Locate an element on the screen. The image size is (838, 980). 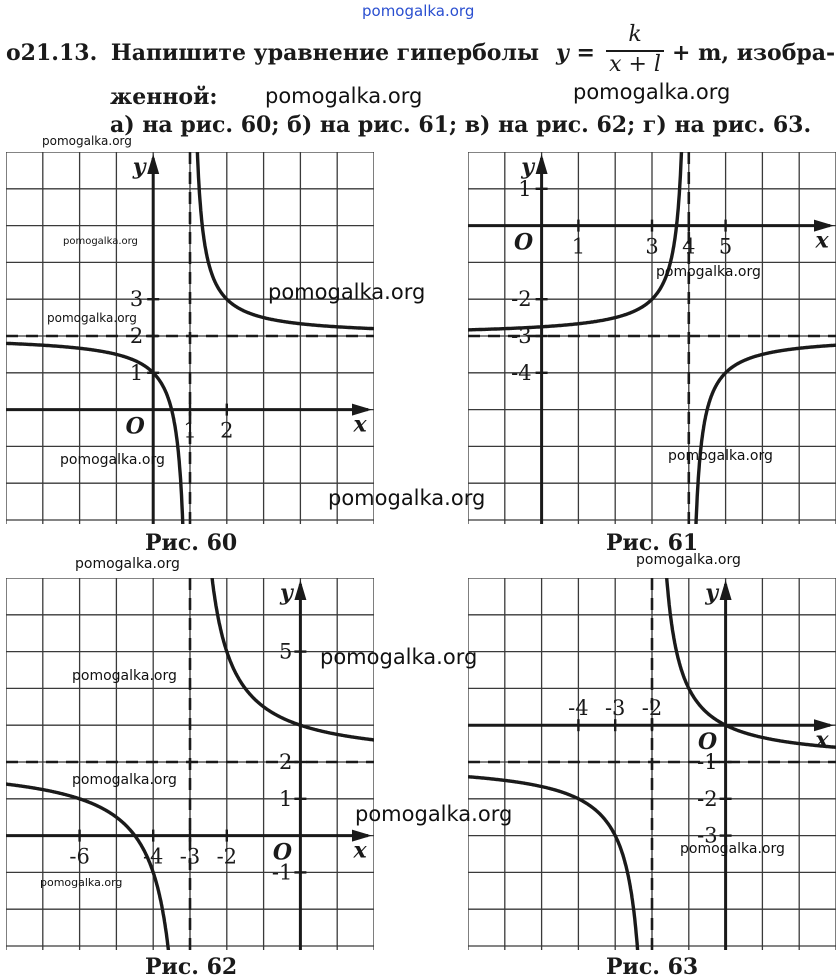
caption-figure-60: Рис. 60 is located at coordinates (191, 543).